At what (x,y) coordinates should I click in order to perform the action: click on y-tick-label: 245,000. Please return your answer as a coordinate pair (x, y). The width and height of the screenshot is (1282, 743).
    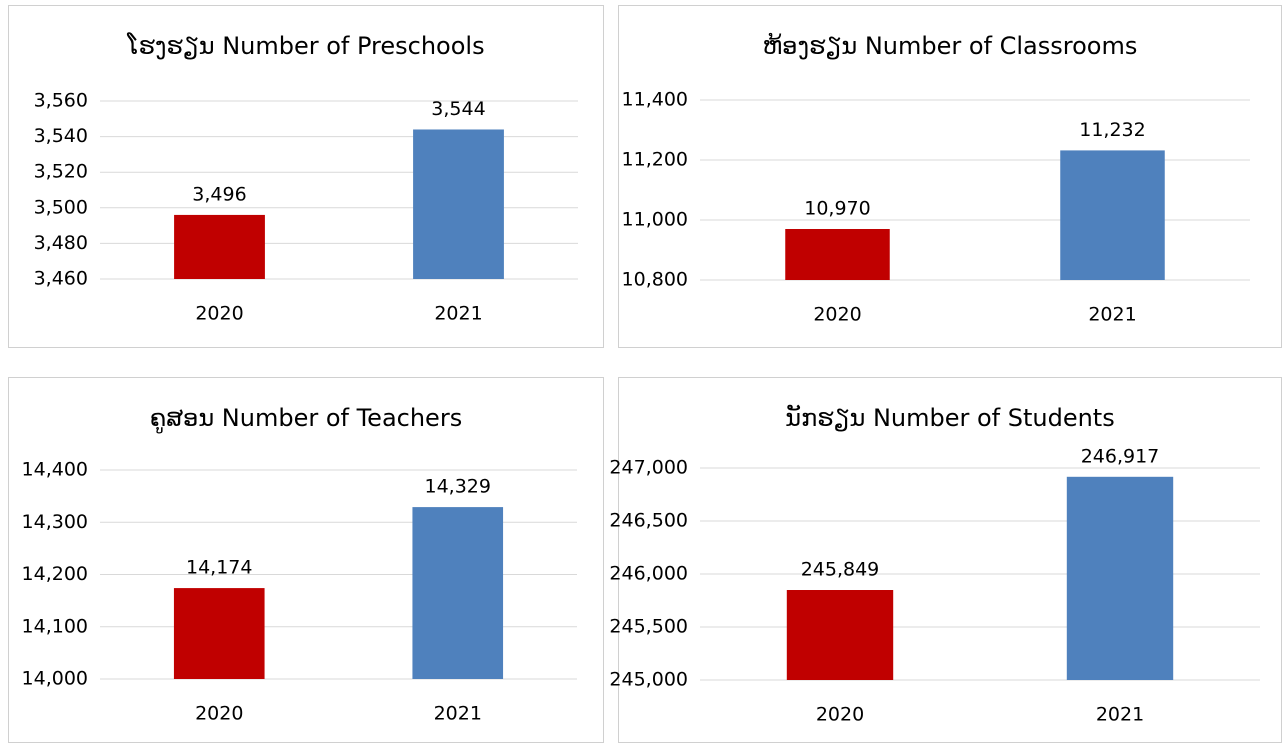
    Looking at the image, I should click on (648, 680).